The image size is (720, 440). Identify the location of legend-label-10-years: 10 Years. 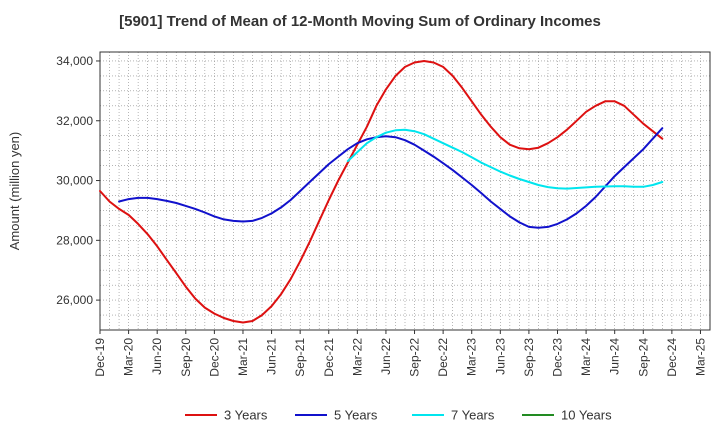
(586, 415).